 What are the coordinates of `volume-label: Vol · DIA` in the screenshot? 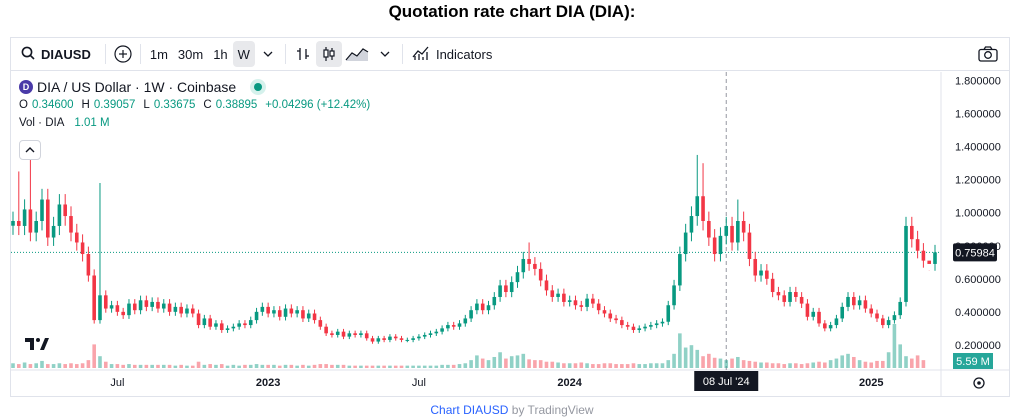 It's located at (42, 123).